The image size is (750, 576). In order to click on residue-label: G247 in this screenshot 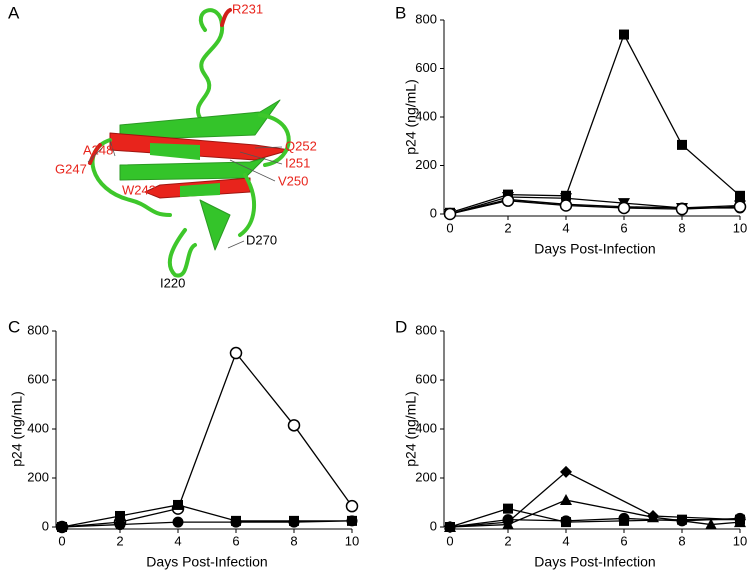, I will do `click(71, 168)`.